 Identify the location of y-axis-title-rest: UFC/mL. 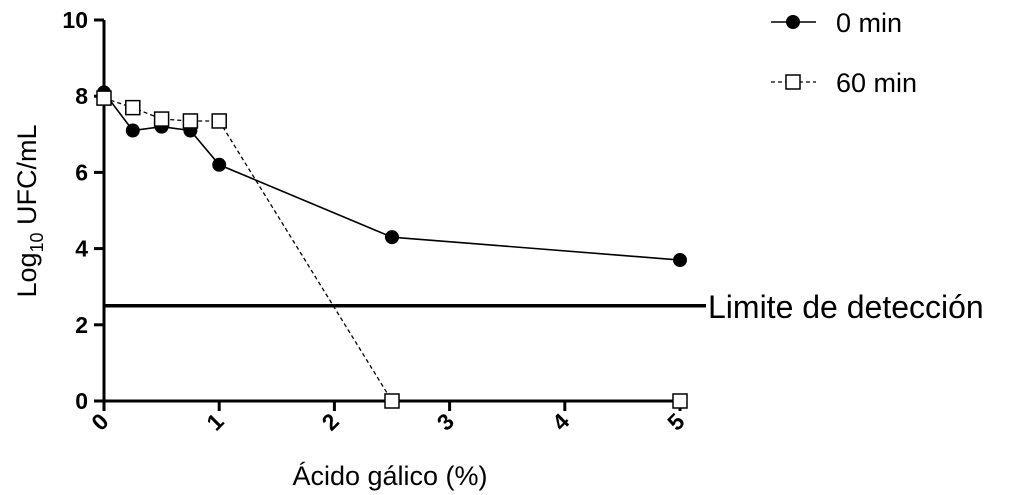
(27, 178).